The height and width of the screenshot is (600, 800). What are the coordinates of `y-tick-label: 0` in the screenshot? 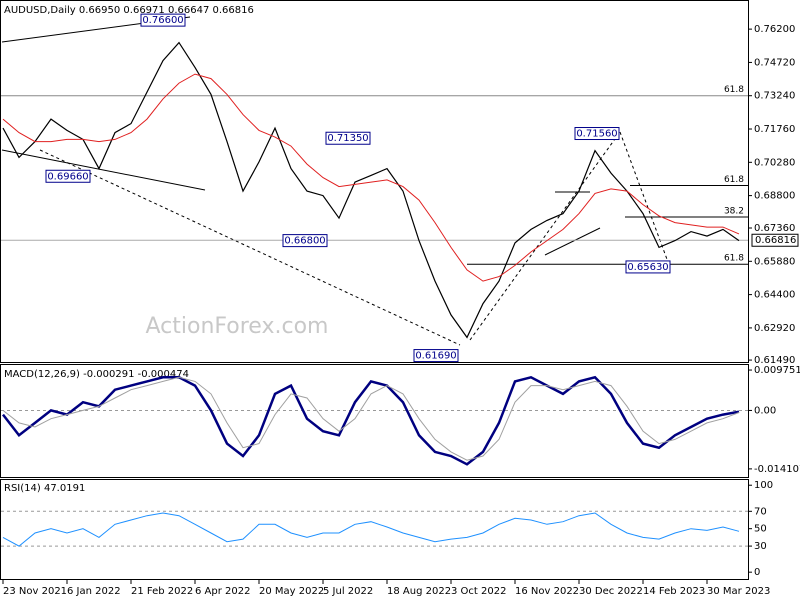 It's located at (757, 572).